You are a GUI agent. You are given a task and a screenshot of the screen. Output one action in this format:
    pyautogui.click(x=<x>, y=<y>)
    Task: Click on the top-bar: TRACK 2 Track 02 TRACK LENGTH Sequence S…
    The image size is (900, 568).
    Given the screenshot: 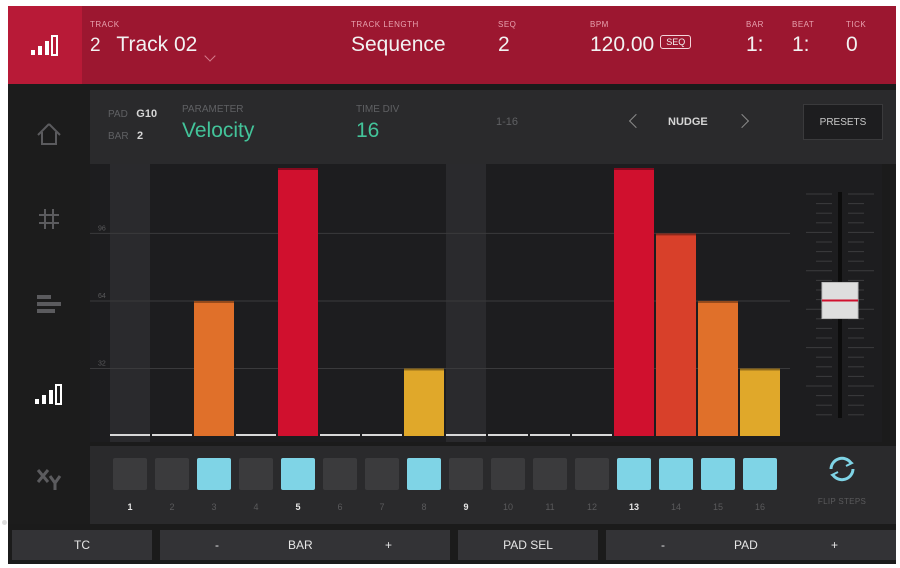 What is the action you would take?
    pyautogui.click(x=452, y=45)
    